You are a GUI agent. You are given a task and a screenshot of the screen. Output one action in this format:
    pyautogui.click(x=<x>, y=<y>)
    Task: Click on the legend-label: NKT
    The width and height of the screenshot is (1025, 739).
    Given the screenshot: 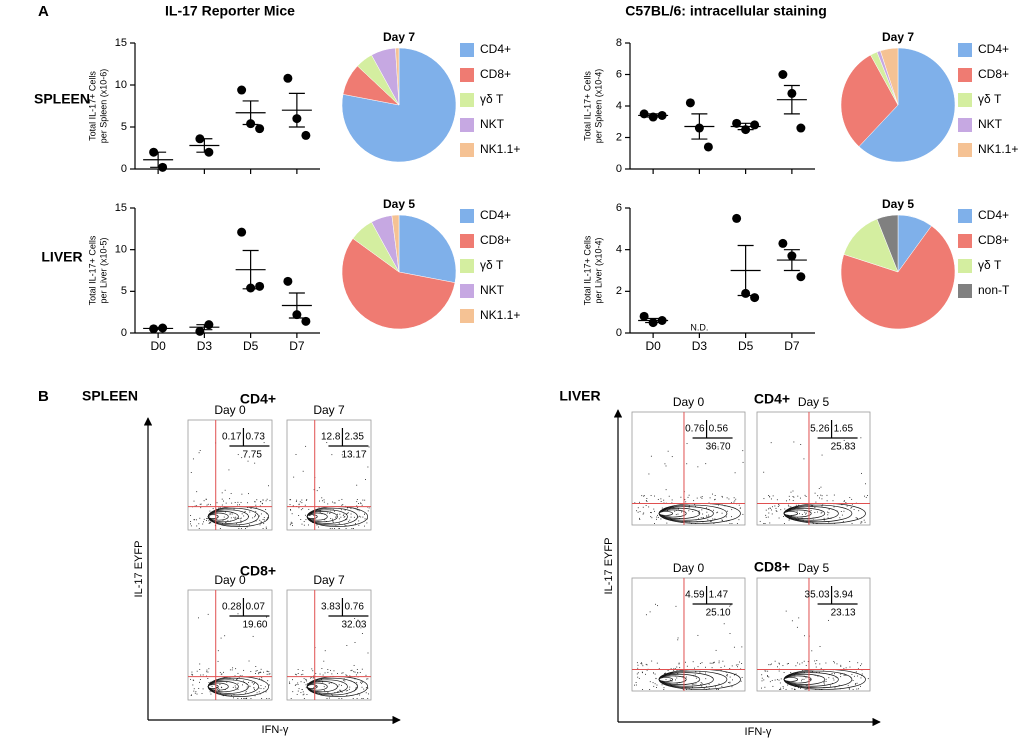 What is the action you would take?
    pyautogui.click(x=492, y=290)
    